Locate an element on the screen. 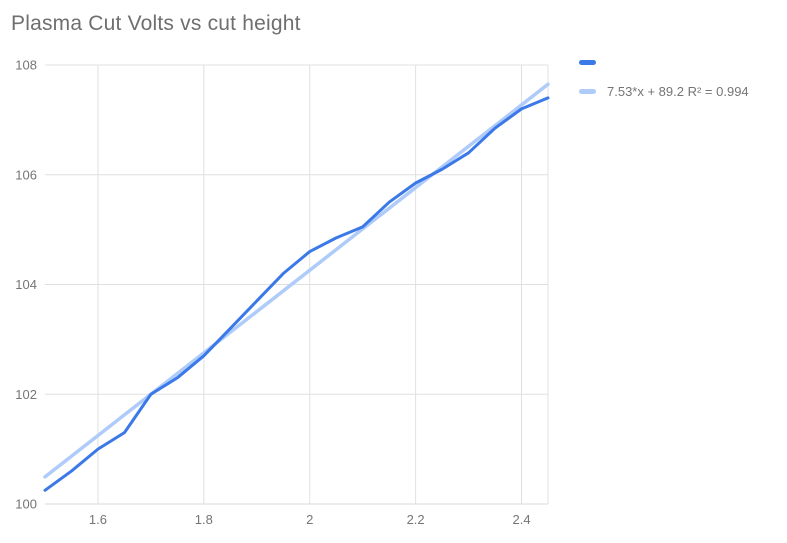 The height and width of the screenshot is (543, 787). chart-title: Plasma Cut Volts vs cut height is located at coordinates (156, 23).